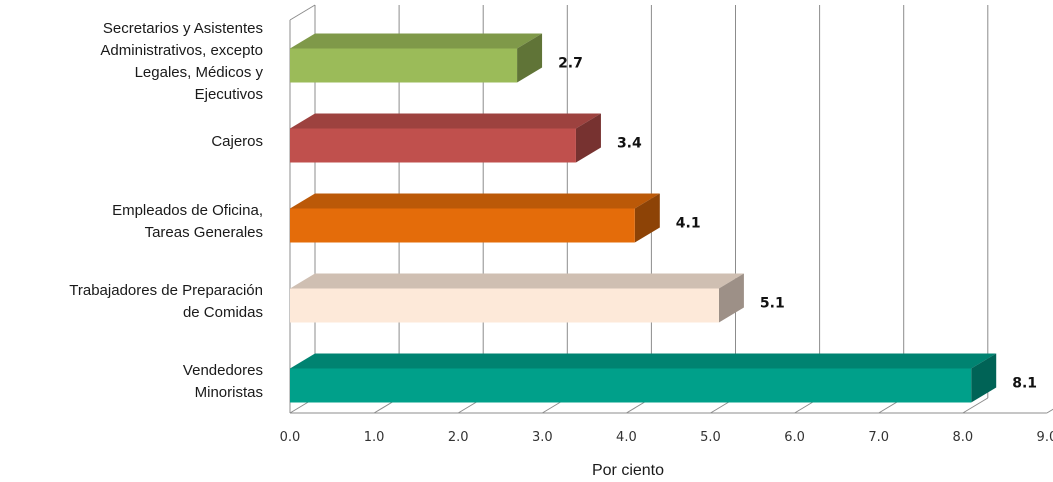 This screenshot has width=1053, height=482. Describe the element at coordinates (166, 301) in the screenshot. I see `category-label: Trabajadores de Preparación de Comidas` at that location.